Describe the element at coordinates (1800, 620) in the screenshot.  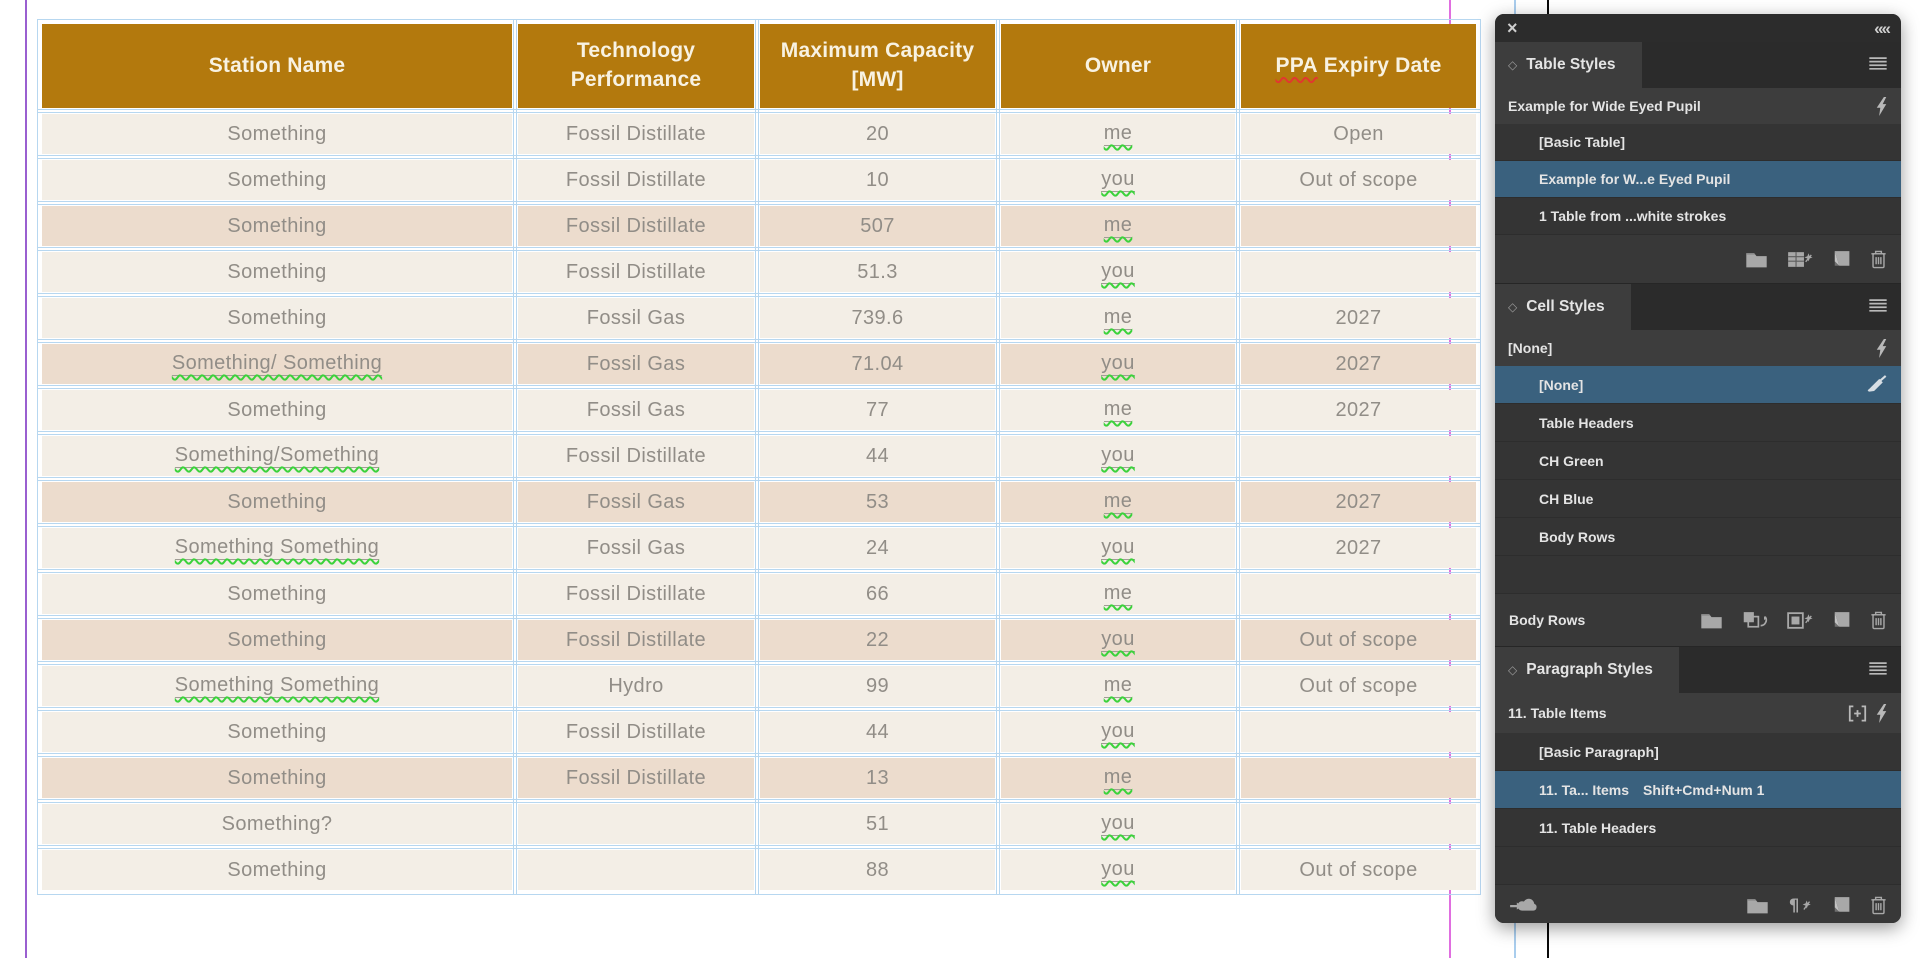
I see `create-cell-style-icon` at that location.